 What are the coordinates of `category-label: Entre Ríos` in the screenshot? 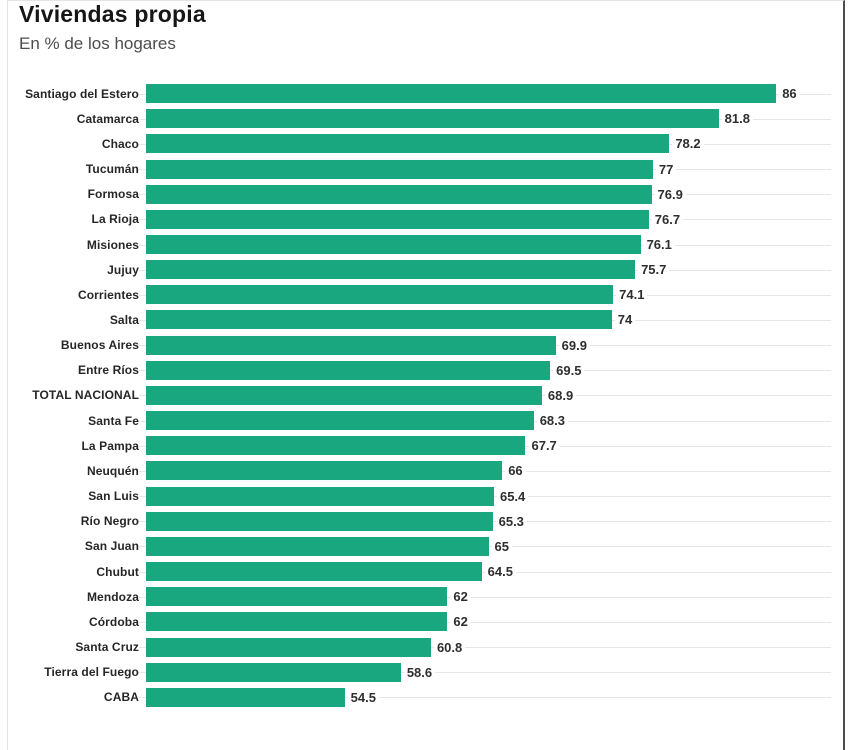 It's located at (108, 370).